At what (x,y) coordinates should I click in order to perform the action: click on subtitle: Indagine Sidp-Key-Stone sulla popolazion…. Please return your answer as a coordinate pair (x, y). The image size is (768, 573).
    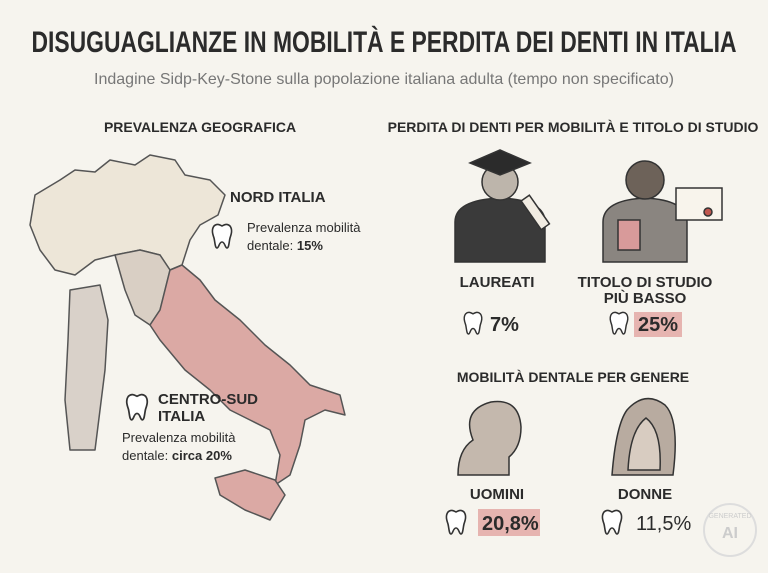
    Looking at the image, I should click on (384, 79).